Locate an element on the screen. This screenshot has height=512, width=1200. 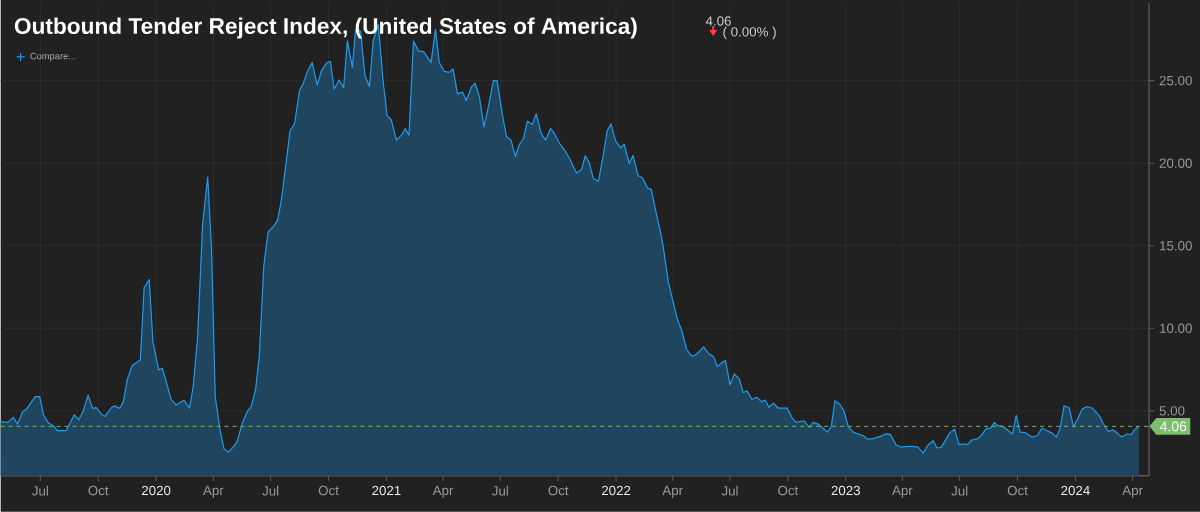
y-tick-label: 5.00 is located at coordinates (1172, 411).